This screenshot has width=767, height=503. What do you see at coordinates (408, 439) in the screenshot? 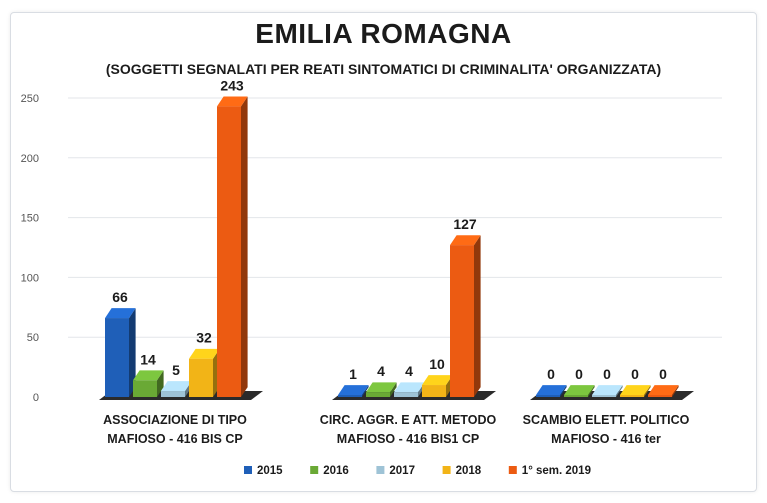
I see `category-label: MAFIOSO - 416 BIS1 CP` at bounding box center [408, 439].